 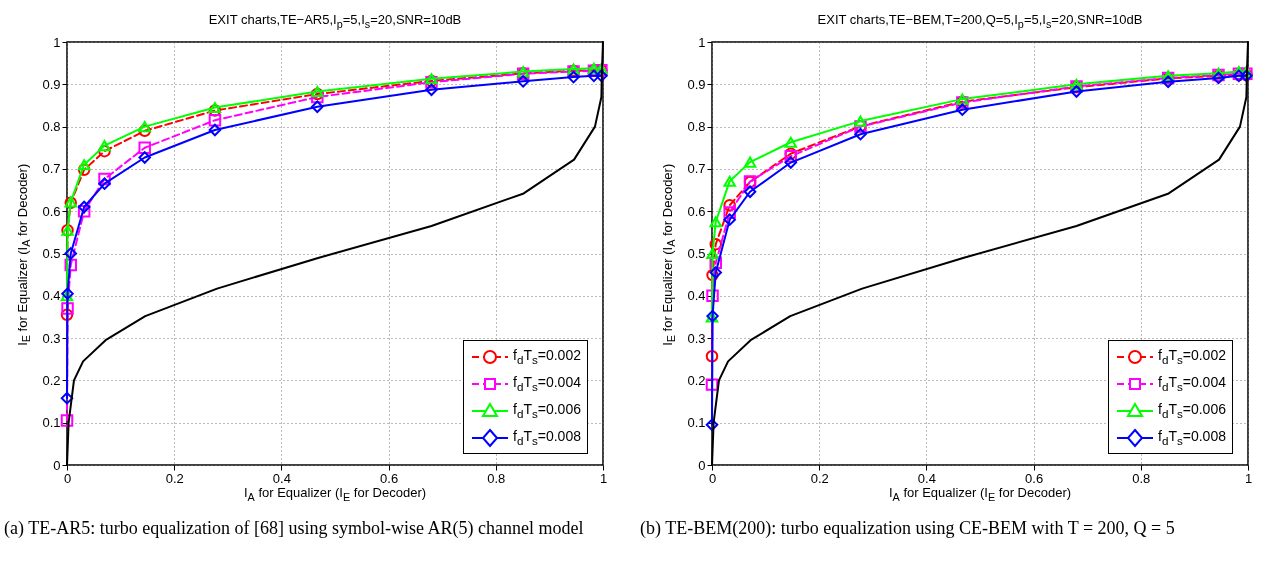 I want to click on chart-title: EXIT charts,TE−BEM,T=200,Q=5,I$_{p}$=5,I$_{s}$=20,SNR=10dB, so click(x=980, y=21).